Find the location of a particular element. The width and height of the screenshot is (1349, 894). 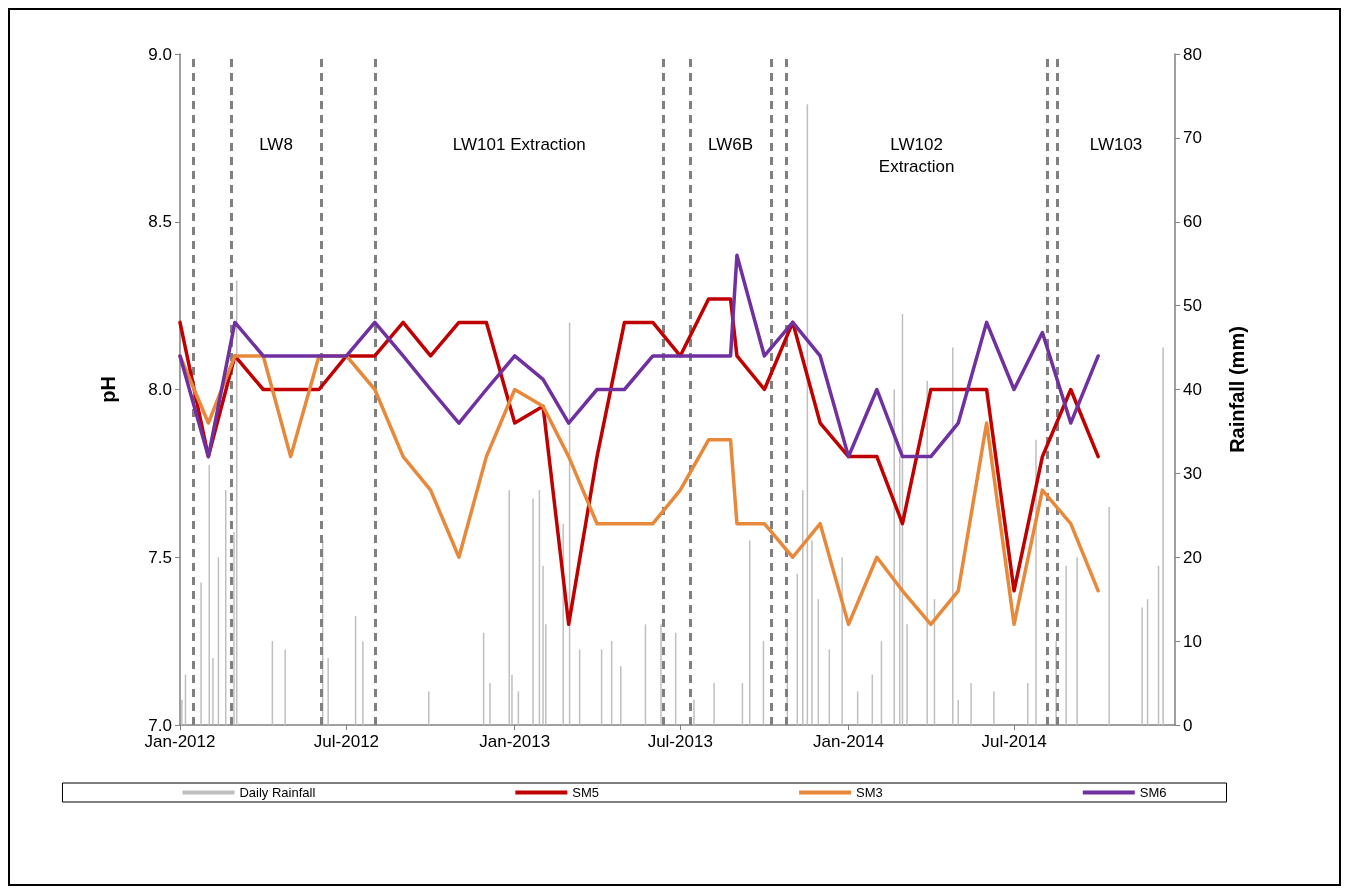

legend-label: Daily Rainfall is located at coordinates (277, 792).